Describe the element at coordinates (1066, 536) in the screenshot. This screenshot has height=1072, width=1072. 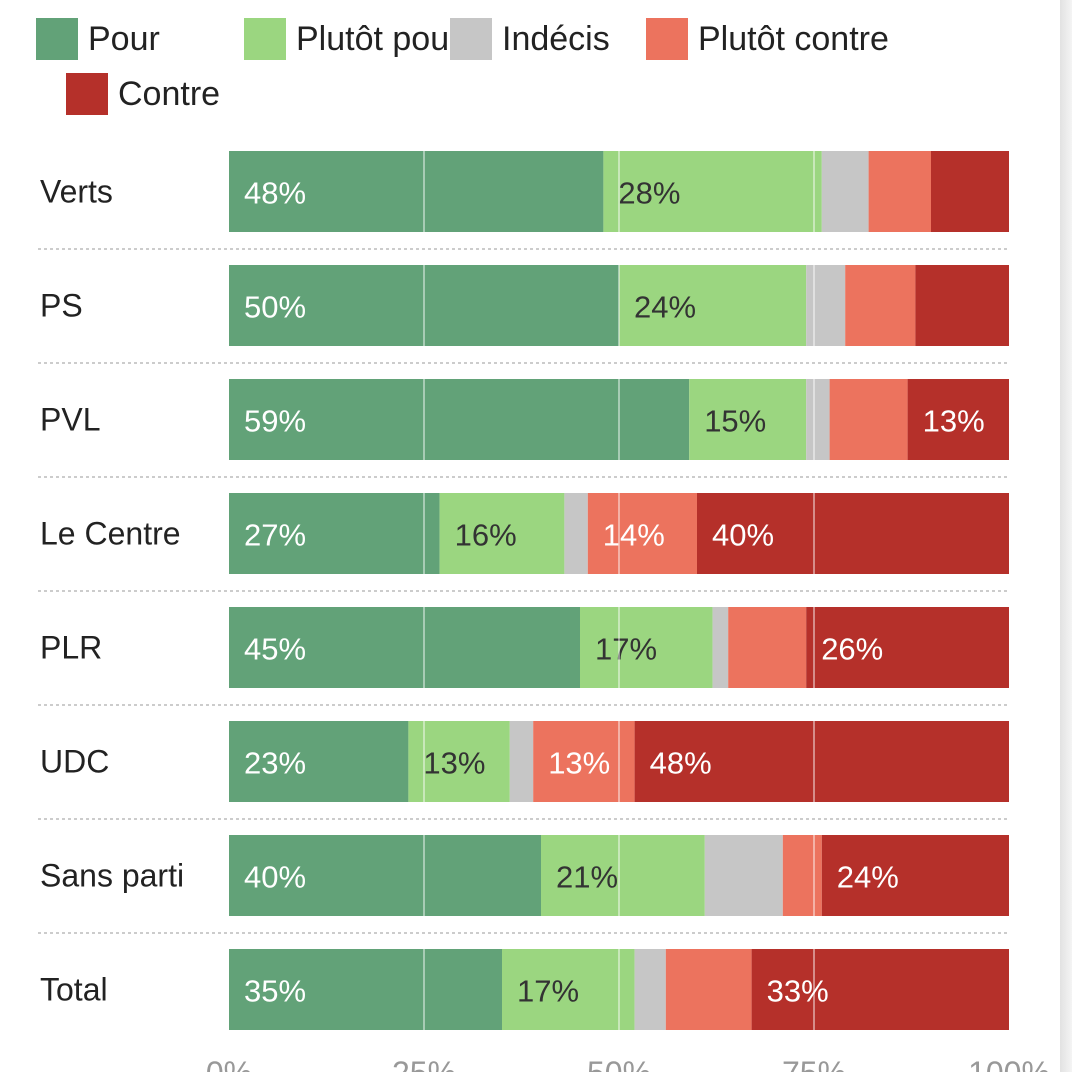
I see `scroll-edge` at that location.